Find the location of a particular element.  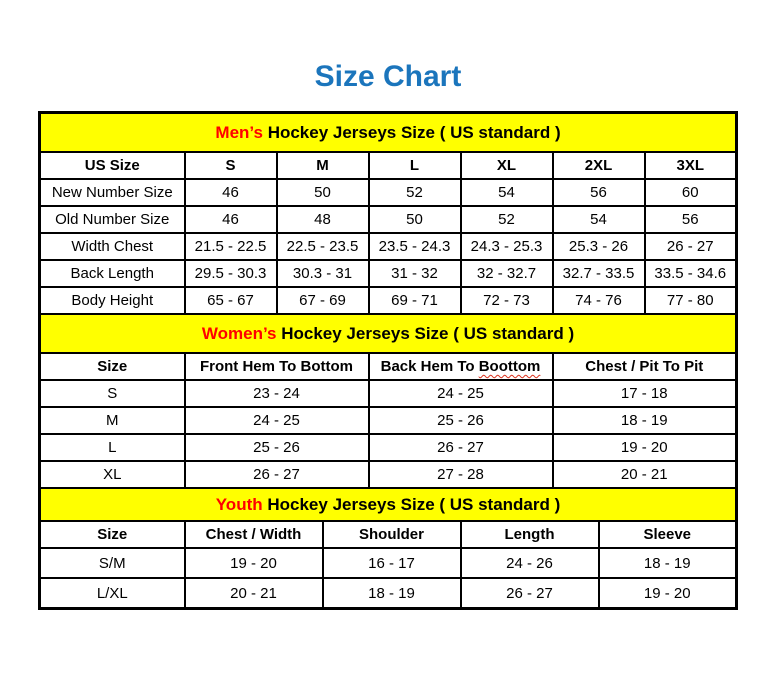

youth-row-lxl: L/XL 20 - 21 18 - 19 26 - 27 19 - 20 is located at coordinates (388, 593).